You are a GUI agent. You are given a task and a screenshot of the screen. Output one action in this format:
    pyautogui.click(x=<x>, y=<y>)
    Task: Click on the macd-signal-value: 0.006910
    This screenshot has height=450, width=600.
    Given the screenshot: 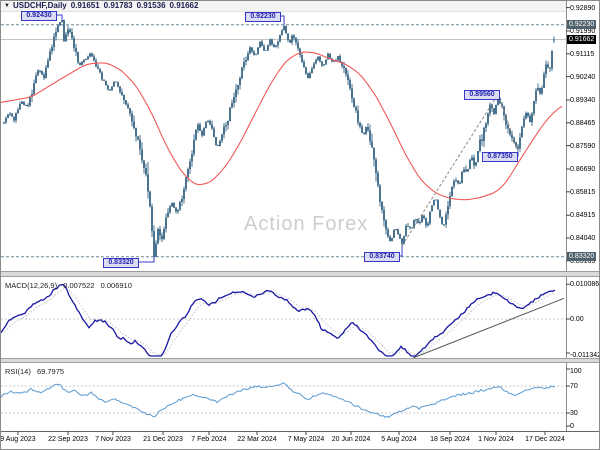 What is the action you would take?
    pyautogui.click(x=116, y=285)
    